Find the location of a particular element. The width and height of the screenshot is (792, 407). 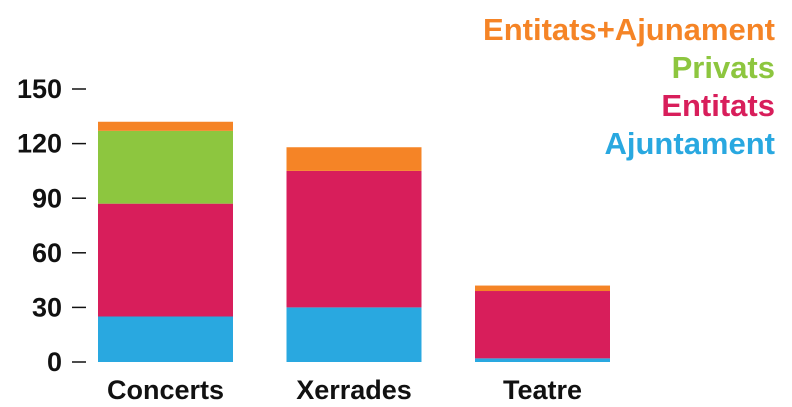

x-tick-label: Xerrades is located at coordinates (354, 390).